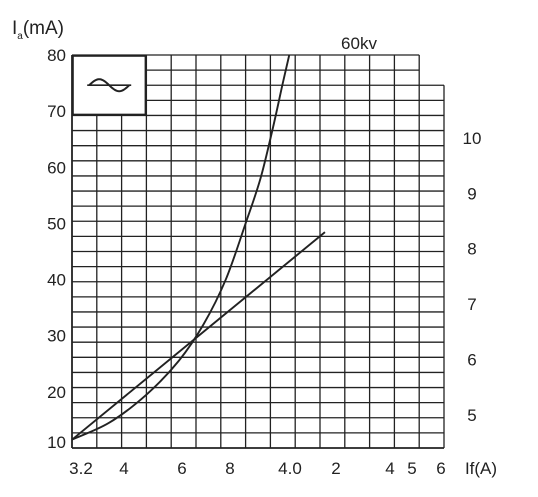 This screenshot has height=497, width=538. I want to click on y-tick-label-left: 40, so click(56, 280).